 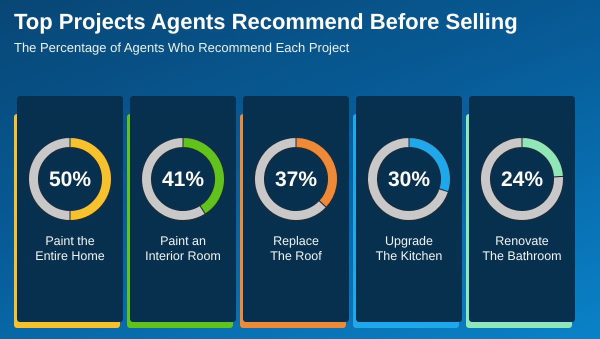 I want to click on text: The Percentage of Agents Who Recommend Each Project, so click(x=182, y=48).